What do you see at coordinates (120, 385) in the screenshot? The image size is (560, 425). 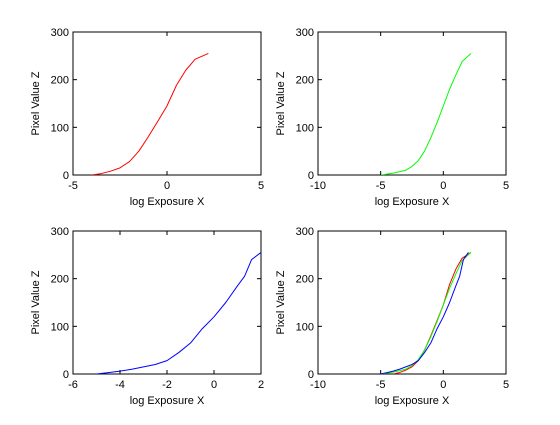 I see `x-tick-label: -4` at bounding box center [120, 385].